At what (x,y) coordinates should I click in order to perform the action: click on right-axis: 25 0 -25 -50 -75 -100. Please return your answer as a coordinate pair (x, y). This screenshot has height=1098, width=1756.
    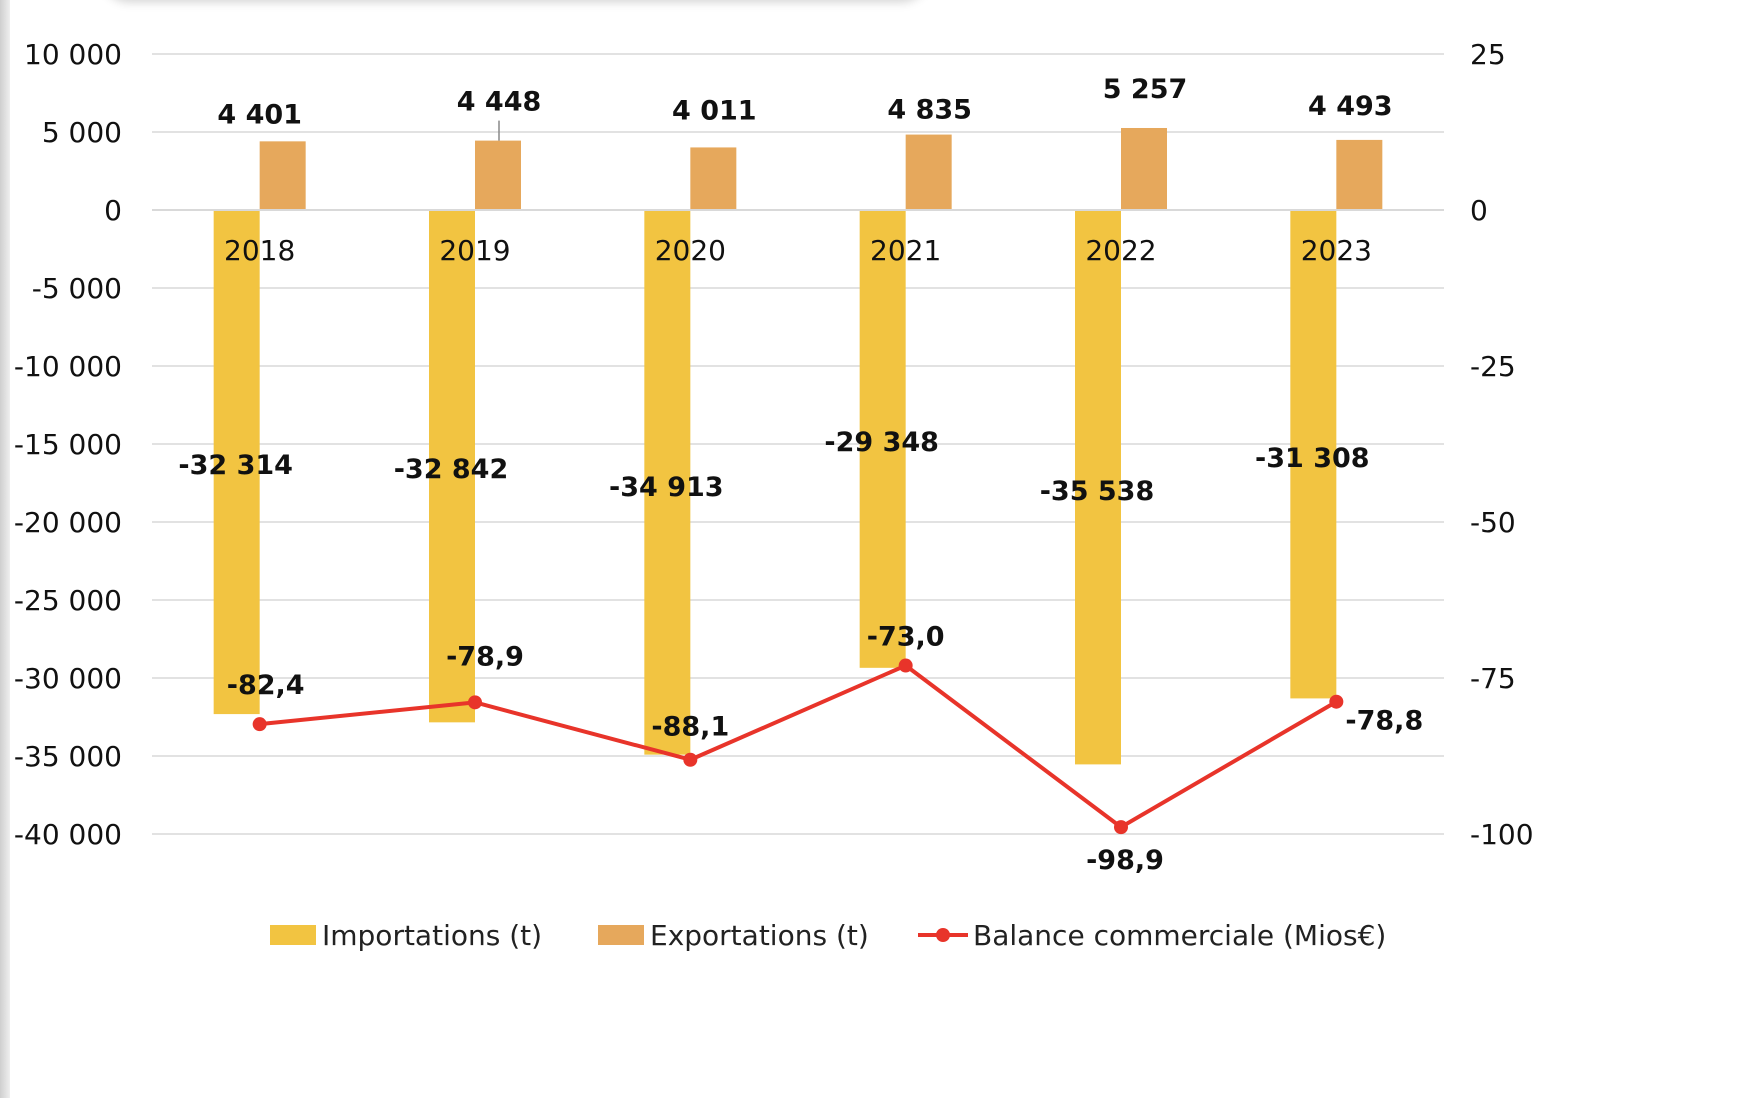
    Looking at the image, I should click on (1502, 444).